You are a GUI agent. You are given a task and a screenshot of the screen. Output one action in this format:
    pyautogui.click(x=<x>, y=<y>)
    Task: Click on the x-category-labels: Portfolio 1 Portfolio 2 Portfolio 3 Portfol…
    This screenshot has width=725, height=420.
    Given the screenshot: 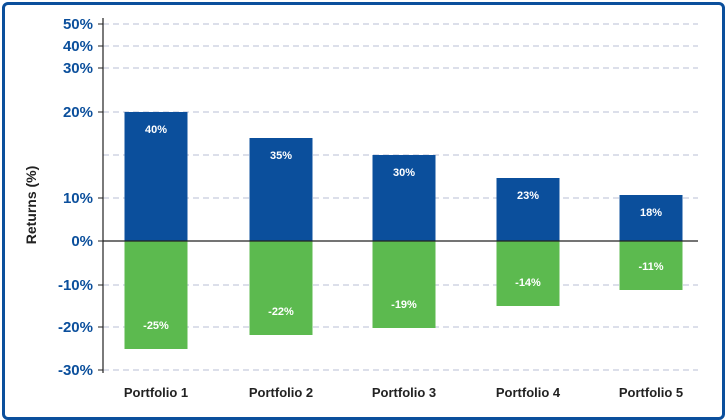 What is the action you would take?
    pyautogui.click(x=403, y=392)
    